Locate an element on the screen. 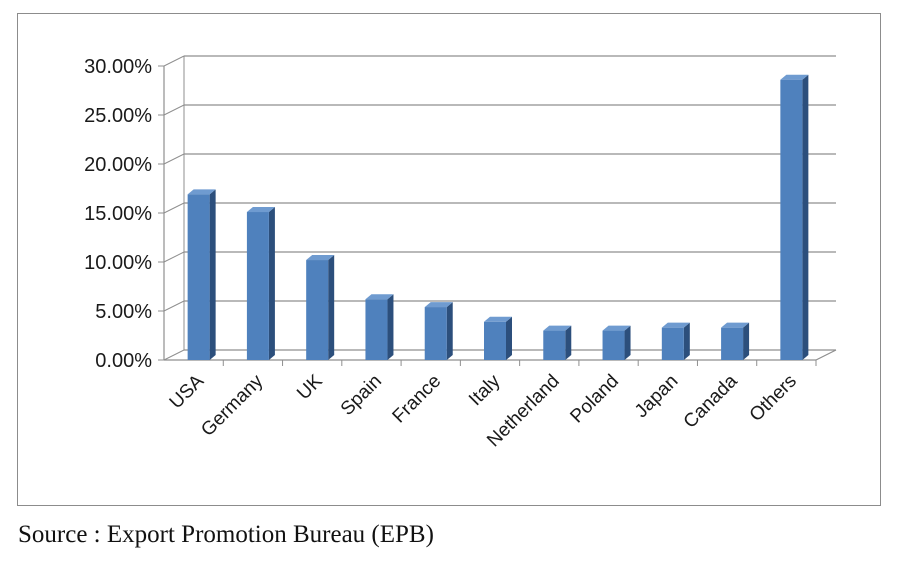  x-tick-label: Japan is located at coordinates (656, 396).